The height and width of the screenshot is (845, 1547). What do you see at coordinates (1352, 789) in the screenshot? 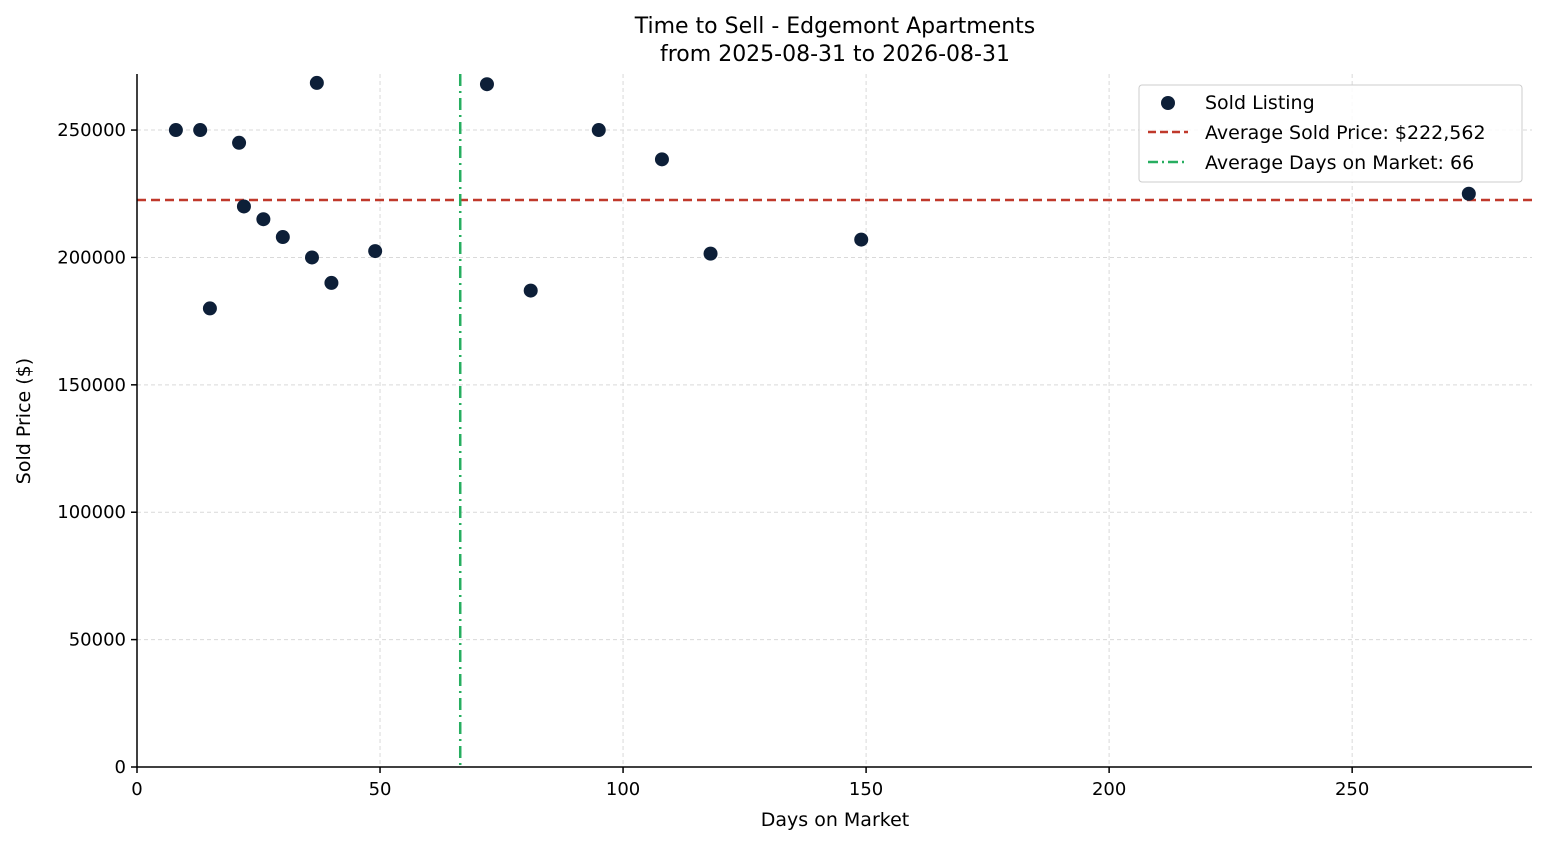
I see `x-tick-label: 250` at bounding box center [1352, 789].